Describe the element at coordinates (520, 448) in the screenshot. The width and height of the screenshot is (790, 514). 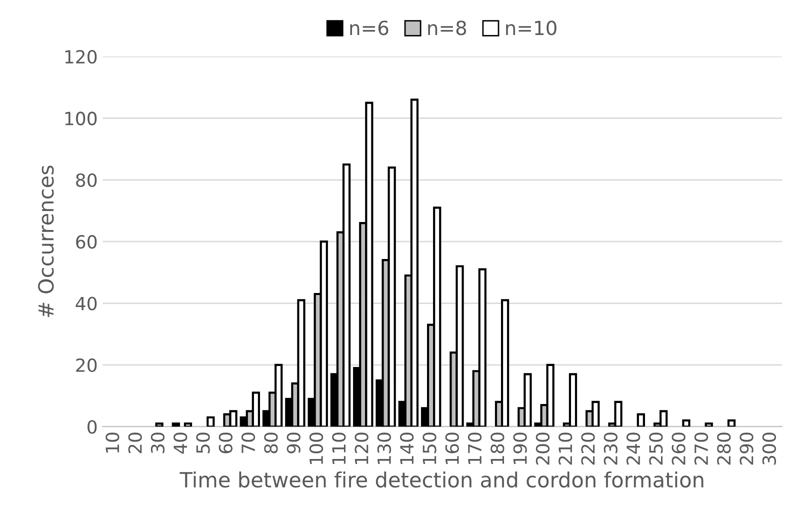
I see `x-tick-label: 190` at that location.